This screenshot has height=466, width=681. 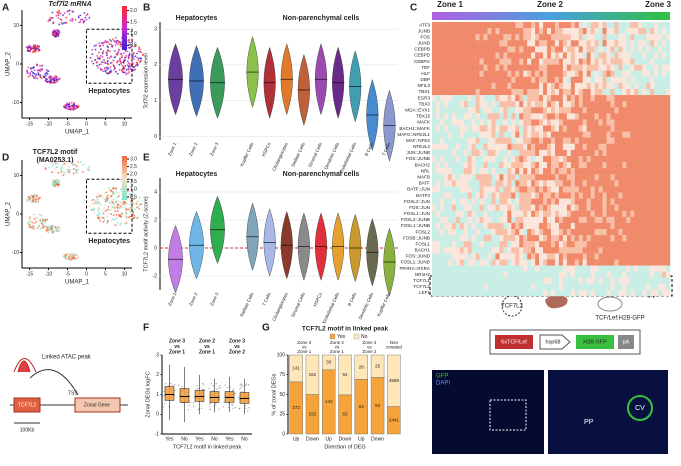 I want to click on x-tick-label: Up, so click(x=296, y=439).